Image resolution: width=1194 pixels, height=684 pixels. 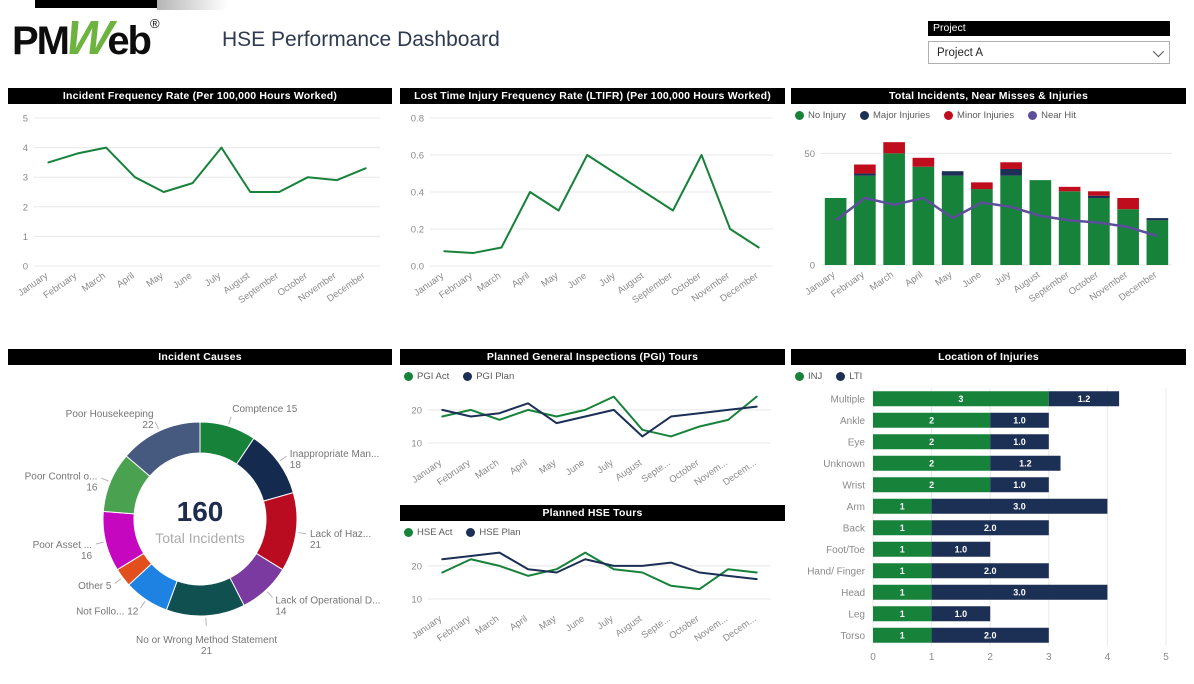 I want to click on screen-artifact-fade, so click(x=192, y=5).